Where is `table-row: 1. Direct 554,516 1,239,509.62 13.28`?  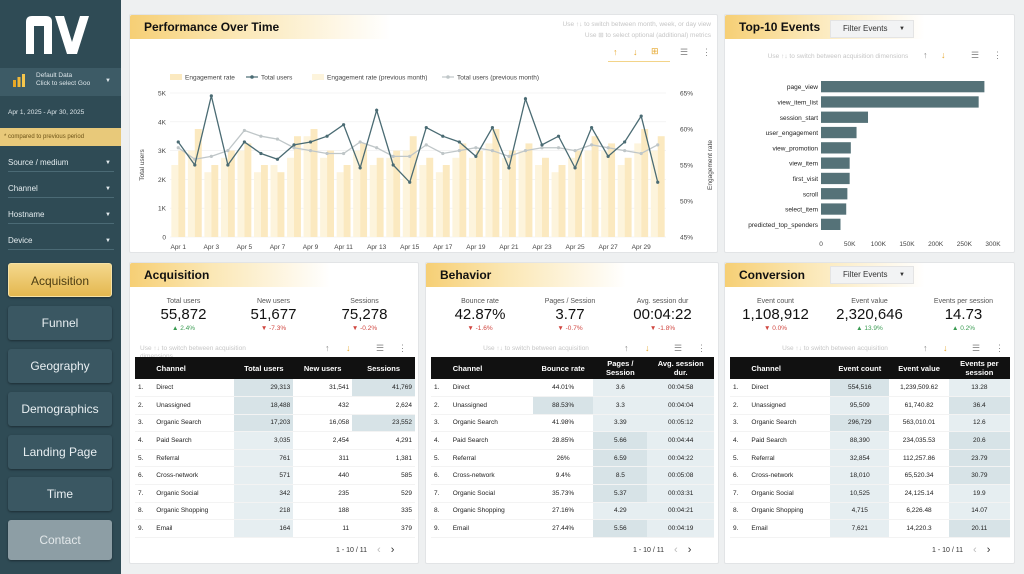
table-row: 1. Direct 554,516 1,239,509.62 13.28 is located at coordinates (870, 388).